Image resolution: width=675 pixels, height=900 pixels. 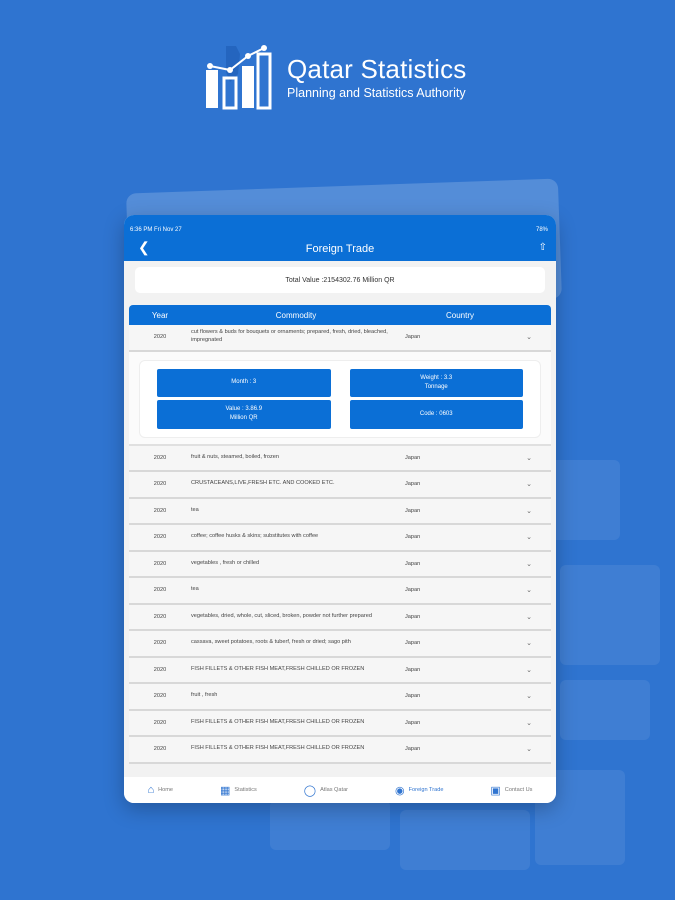 What do you see at coordinates (340, 697) in the screenshot?
I see `table-row: 2020 fruit , fresh Japan ⌄` at bounding box center [340, 697].